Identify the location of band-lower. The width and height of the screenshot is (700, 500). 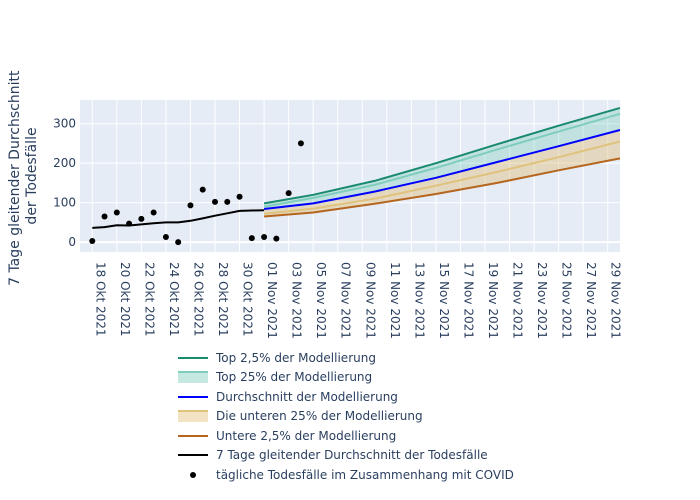
(442, 173).